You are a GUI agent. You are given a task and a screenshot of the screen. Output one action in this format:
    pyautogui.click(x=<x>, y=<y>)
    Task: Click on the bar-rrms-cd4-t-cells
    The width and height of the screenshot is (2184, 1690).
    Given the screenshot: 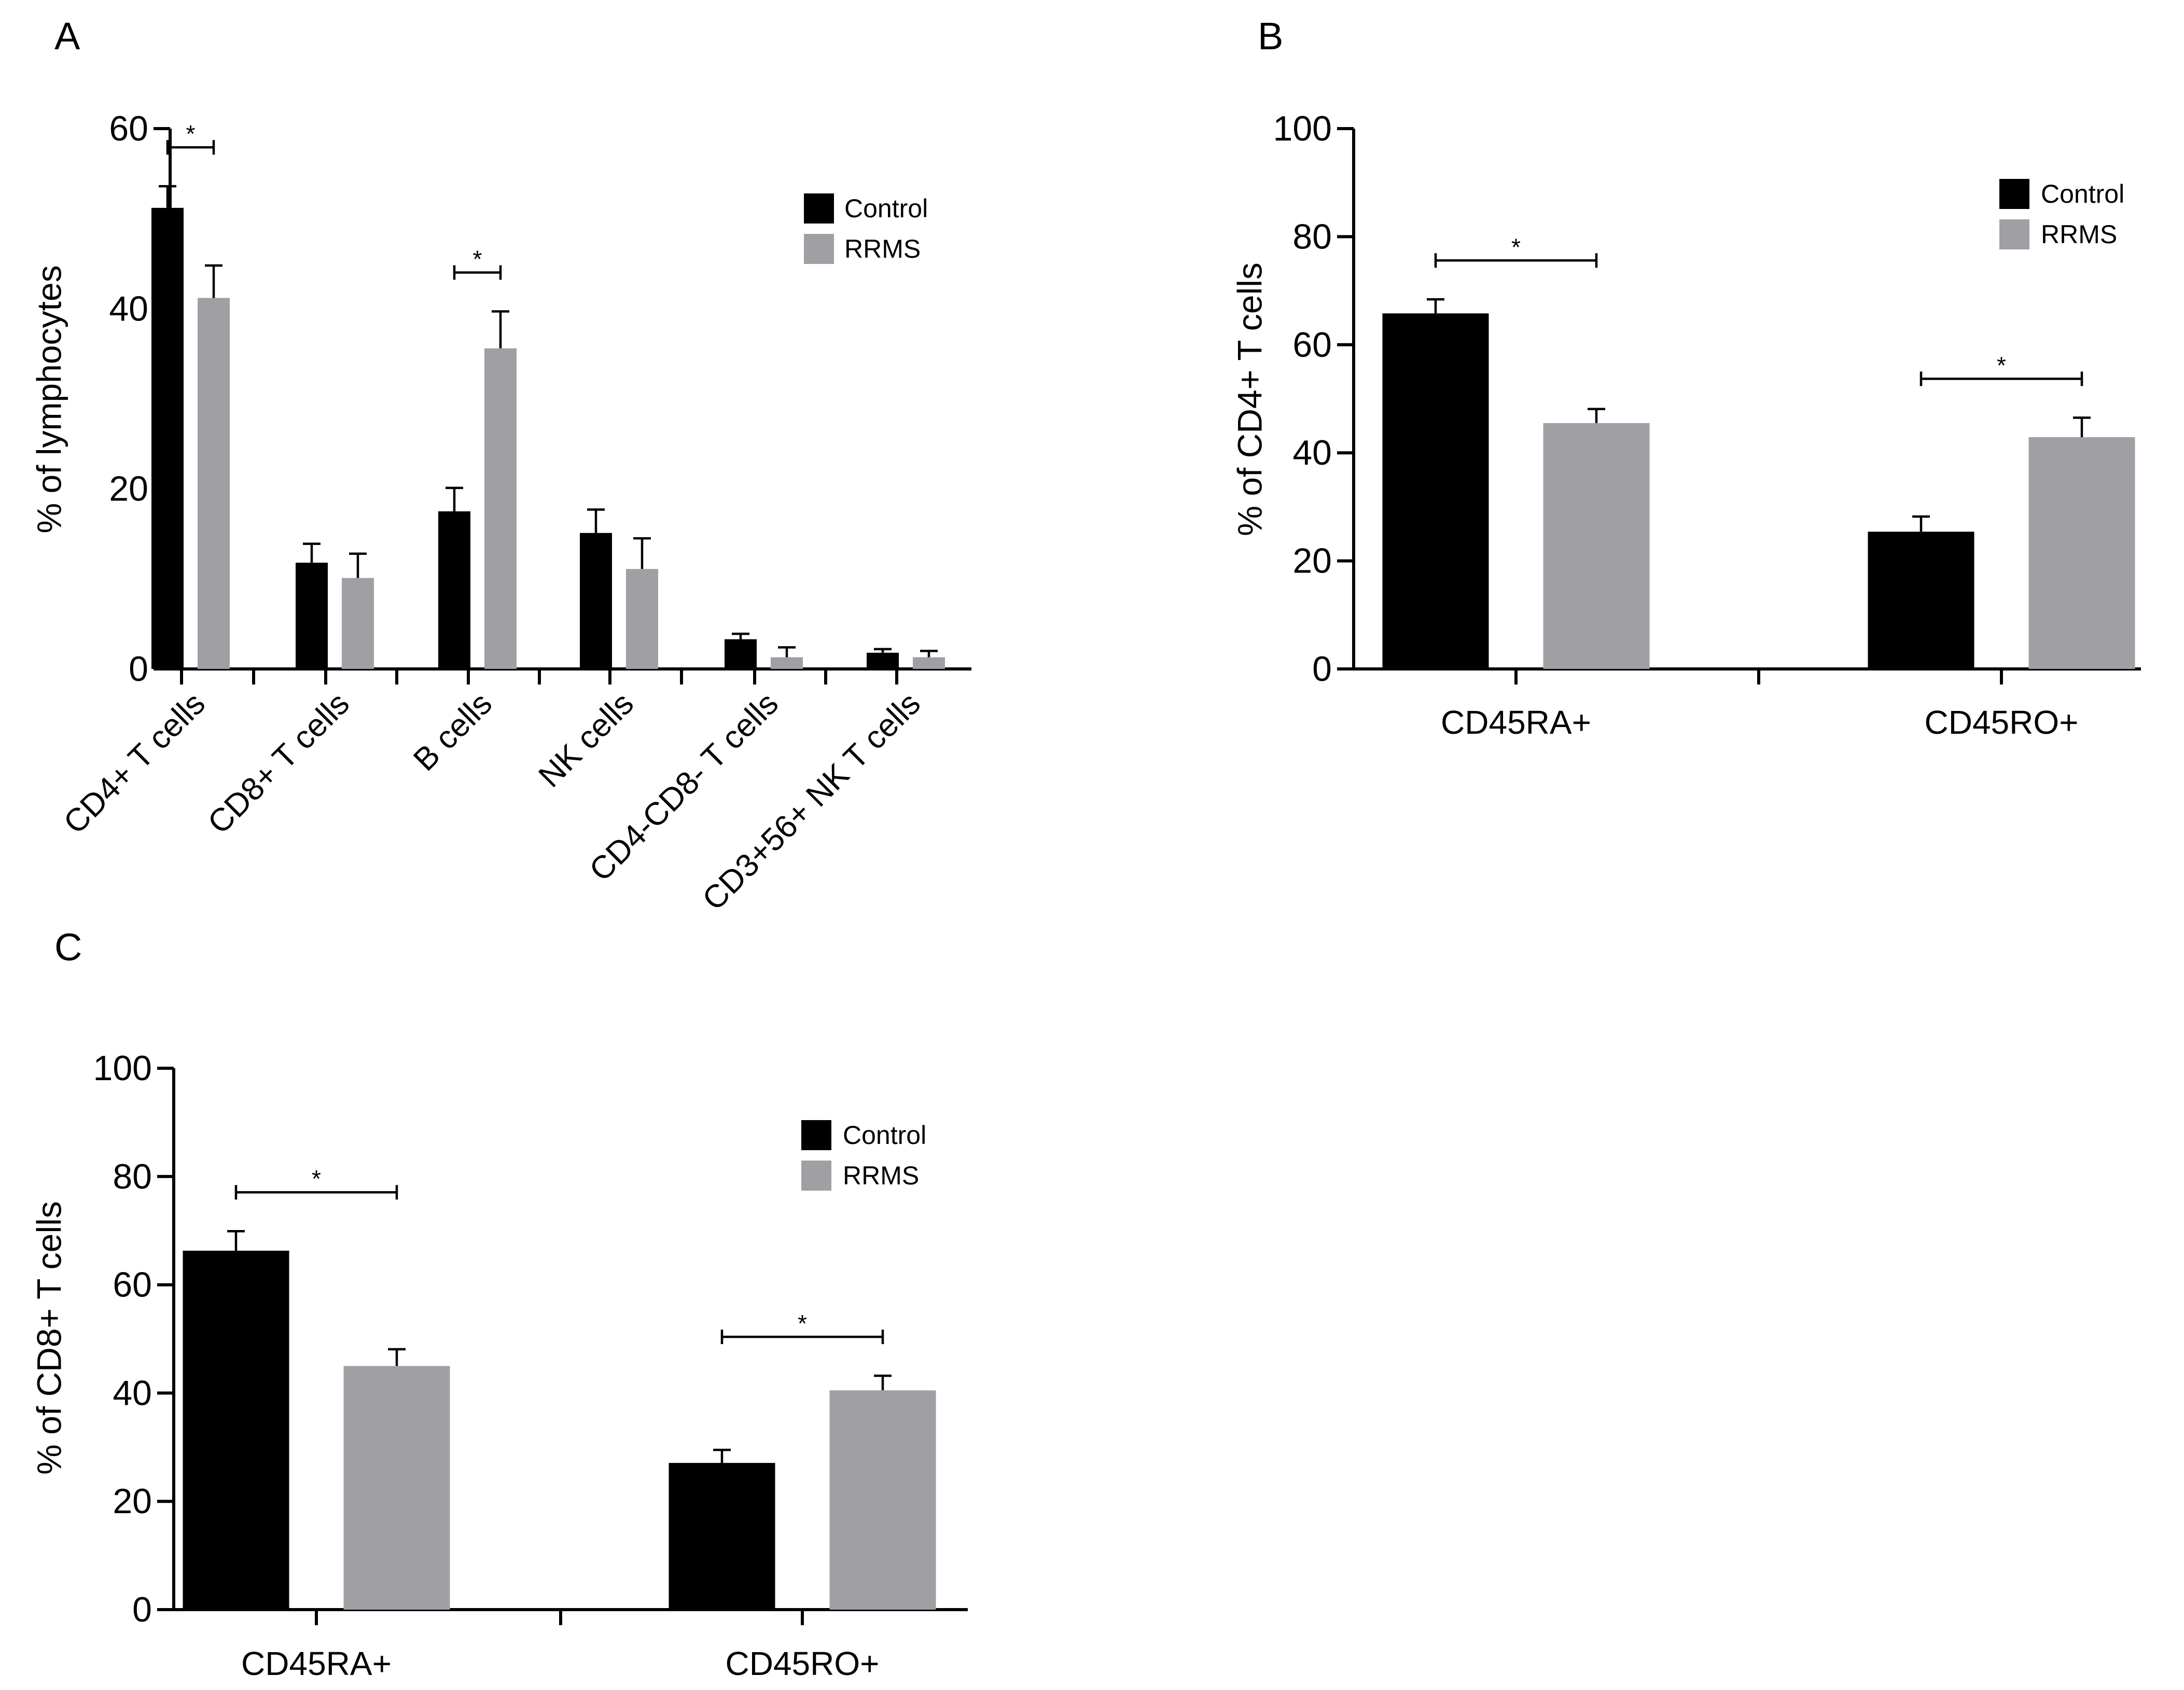 What is the action you would take?
    pyautogui.click(x=214, y=483)
    